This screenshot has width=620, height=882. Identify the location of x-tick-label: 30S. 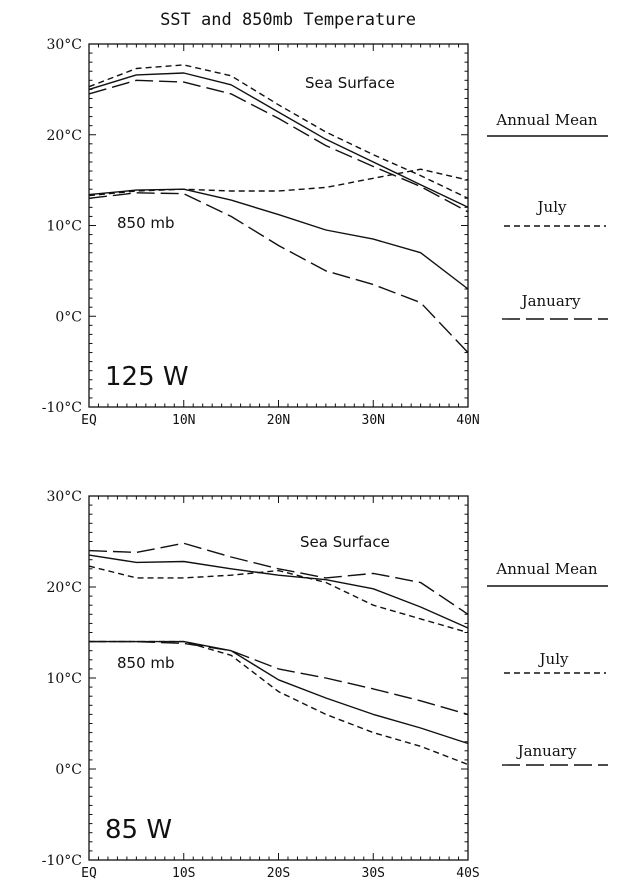
(373, 873).